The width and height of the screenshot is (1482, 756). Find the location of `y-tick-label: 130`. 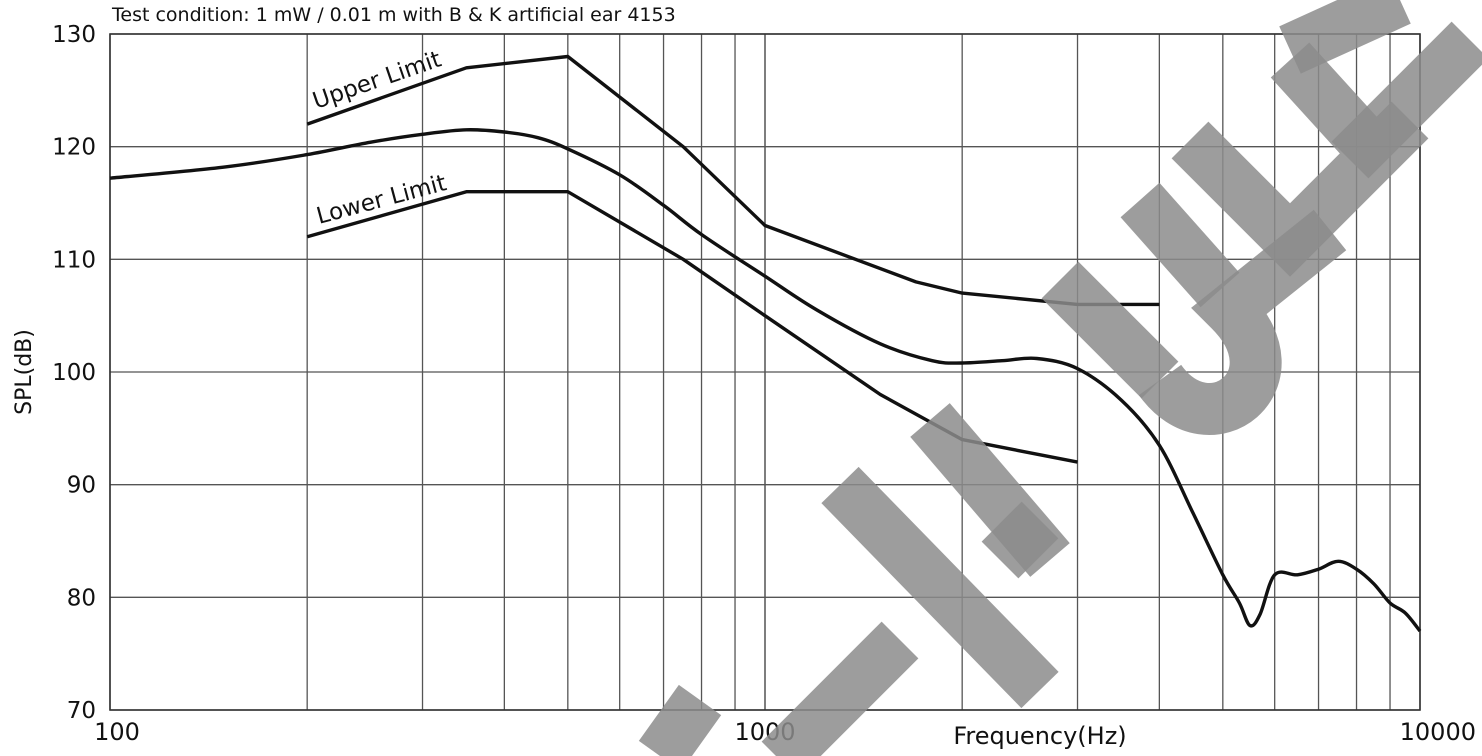

y-tick-label: 130 is located at coordinates (74, 35).